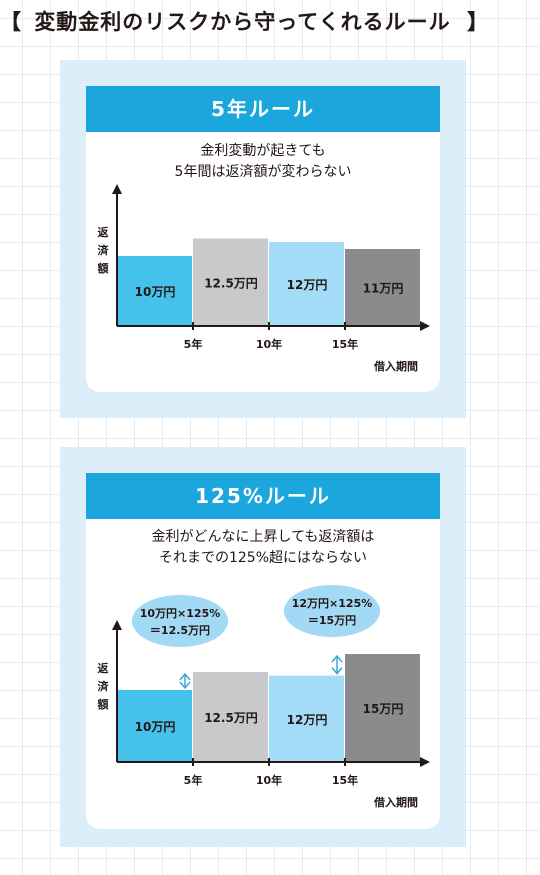 This screenshot has width=540, height=875. Describe the element at coordinates (11, 22) in the screenshot. I see `heading-bracket-left: 【` at that location.